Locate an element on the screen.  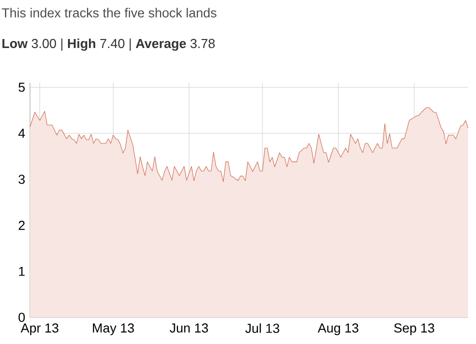
y-tick-label: 2 is located at coordinates (21, 225).